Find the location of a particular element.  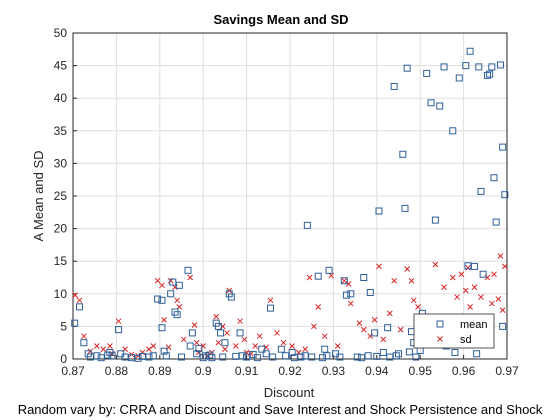

x-tick-label: 0.89 is located at coordinates (160, 371).